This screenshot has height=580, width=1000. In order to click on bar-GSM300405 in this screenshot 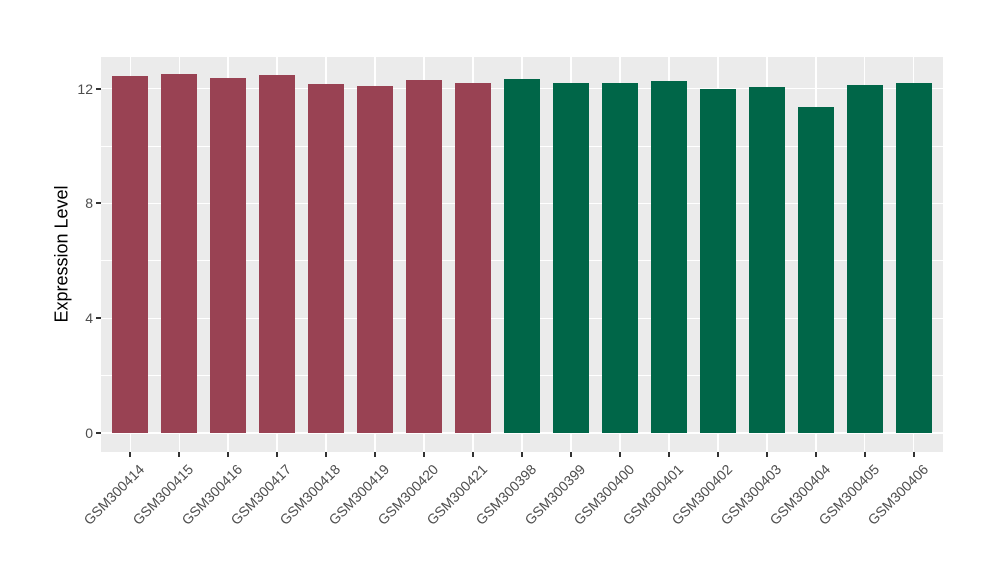, I will do `click(864, 259)`.